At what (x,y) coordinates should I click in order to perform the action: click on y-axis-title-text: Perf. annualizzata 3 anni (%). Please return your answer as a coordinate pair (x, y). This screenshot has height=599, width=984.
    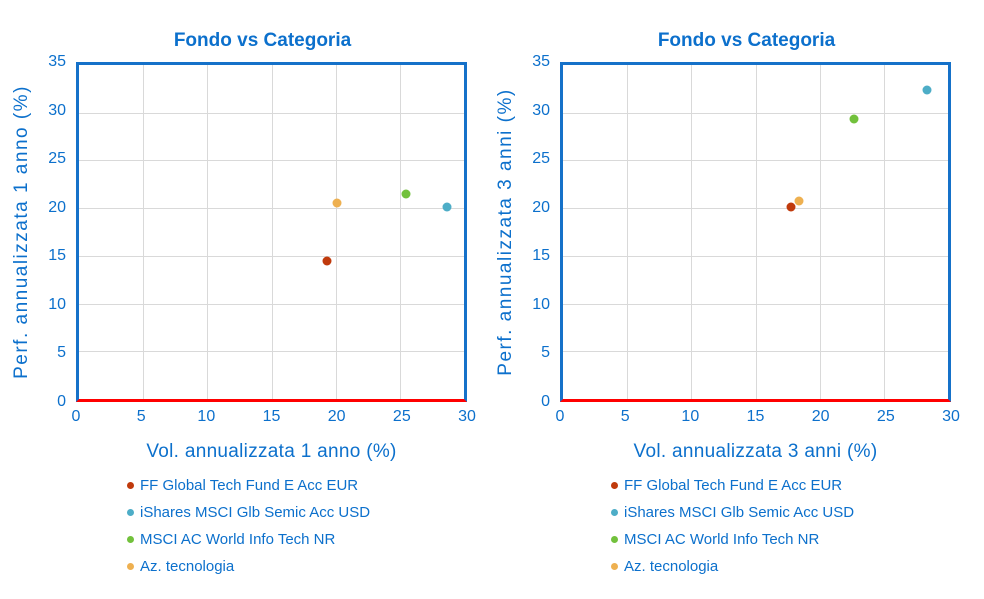
    Looking at the image, I should click on (505, 232).